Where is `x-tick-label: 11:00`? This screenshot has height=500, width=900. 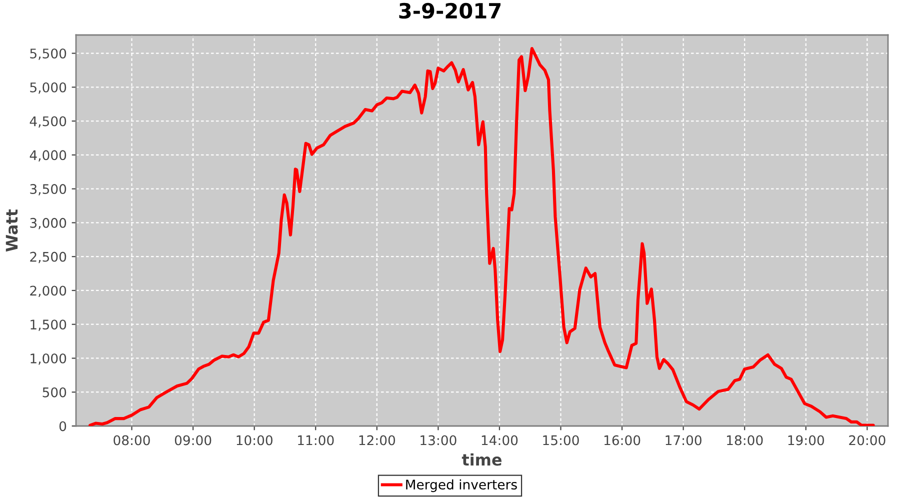
x-tick-label: 11:00 is located at coordinates (316, 440).